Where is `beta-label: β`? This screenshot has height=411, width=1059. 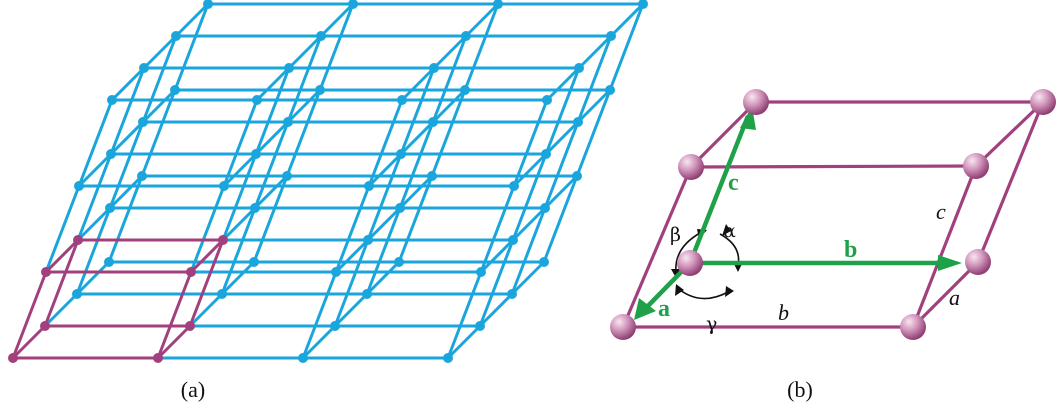
beta-label: β is located at coordinates (675, 235).